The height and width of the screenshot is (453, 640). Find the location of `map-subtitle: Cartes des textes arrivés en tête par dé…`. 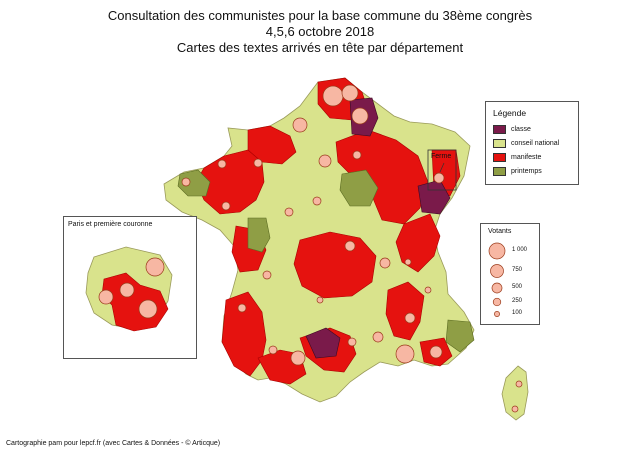

map-subtitle: Cartes des textes arrivés en tête par dé… is located at coordinates (320, 47).